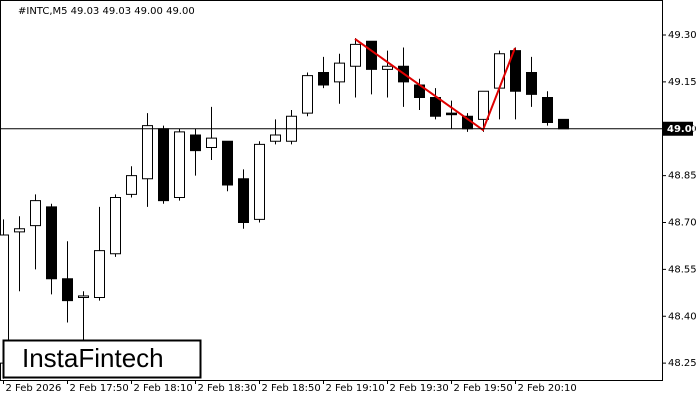 This screenshot has width=700, height=400. What do you see at coordinates (682, 269) in the screenshot?
I see `y-tick-label: 48.55` at bounding box center [682, 269].